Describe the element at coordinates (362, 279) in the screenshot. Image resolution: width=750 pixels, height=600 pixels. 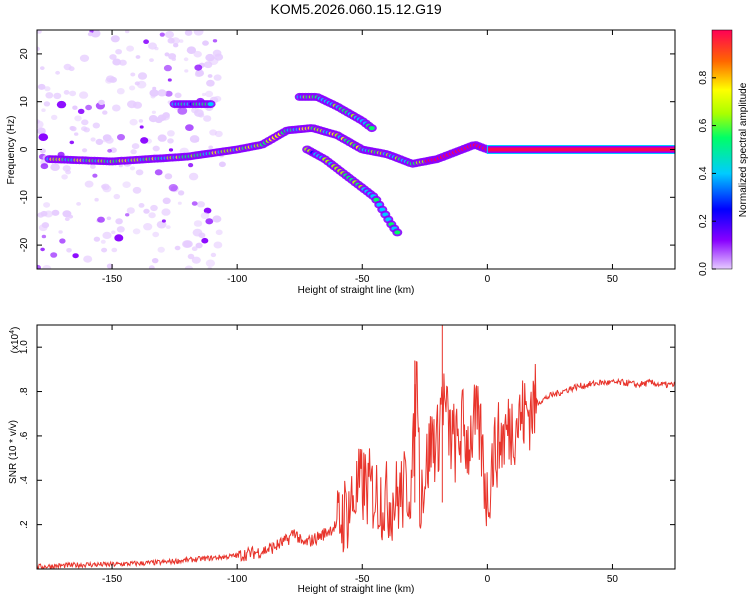
I see `spectrogram-x-tick-label: -50` at that location.